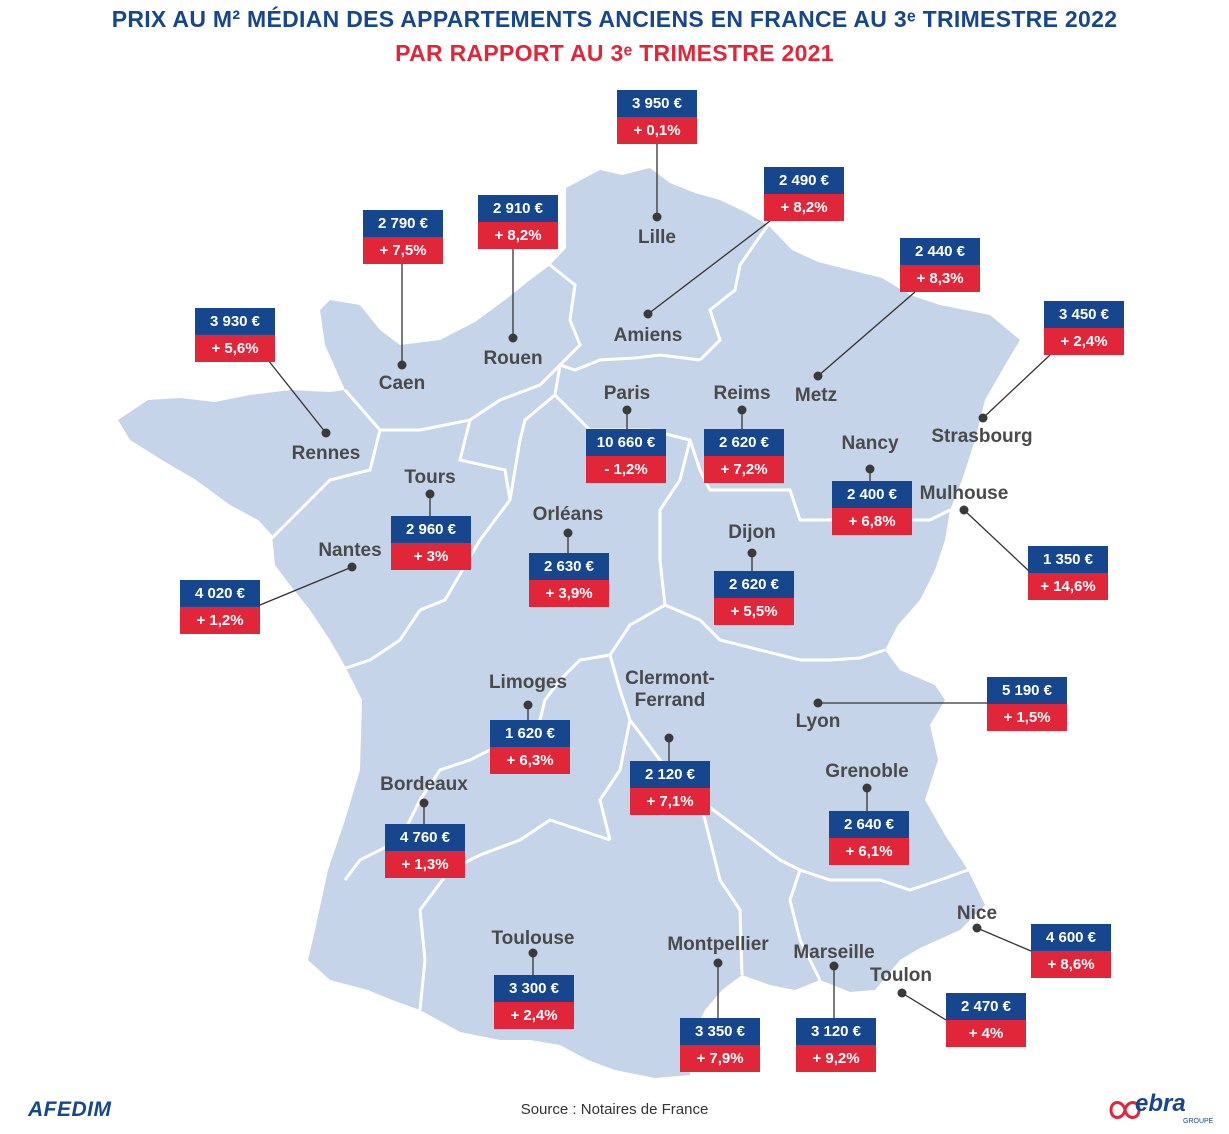 The width and height of the screenshot is (1229, 1134). I want to click on price-box-metz: 2 440 € + 8,3%, so click(940, 265).